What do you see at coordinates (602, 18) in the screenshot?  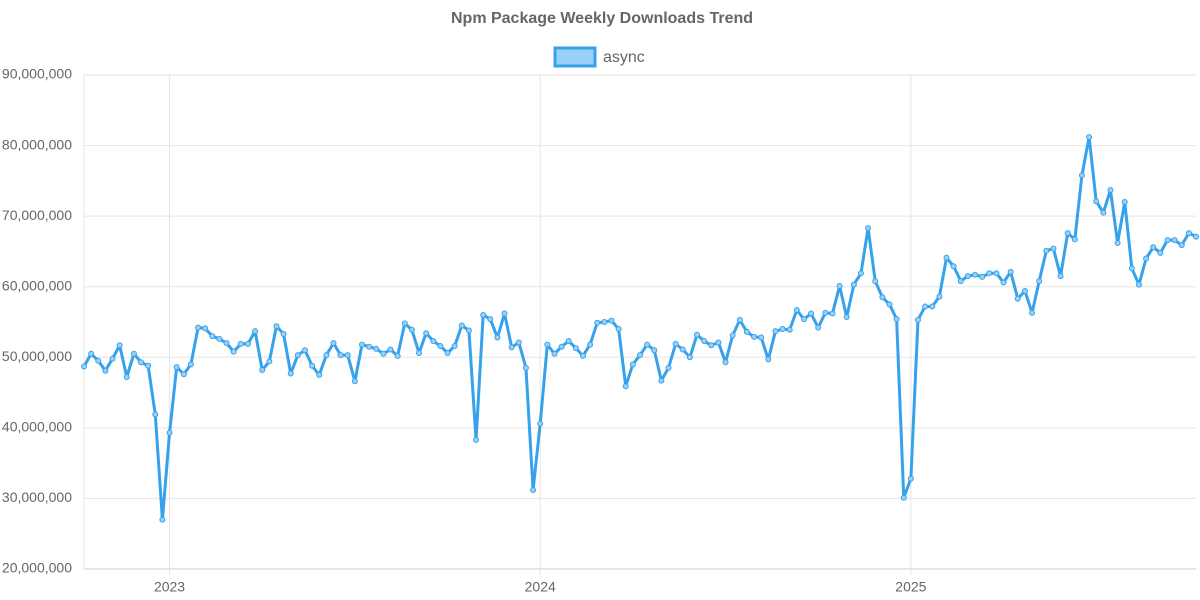 I see `chart-title: Npm Package Weekly Downloads Trend` at bounding box center [602, 18].